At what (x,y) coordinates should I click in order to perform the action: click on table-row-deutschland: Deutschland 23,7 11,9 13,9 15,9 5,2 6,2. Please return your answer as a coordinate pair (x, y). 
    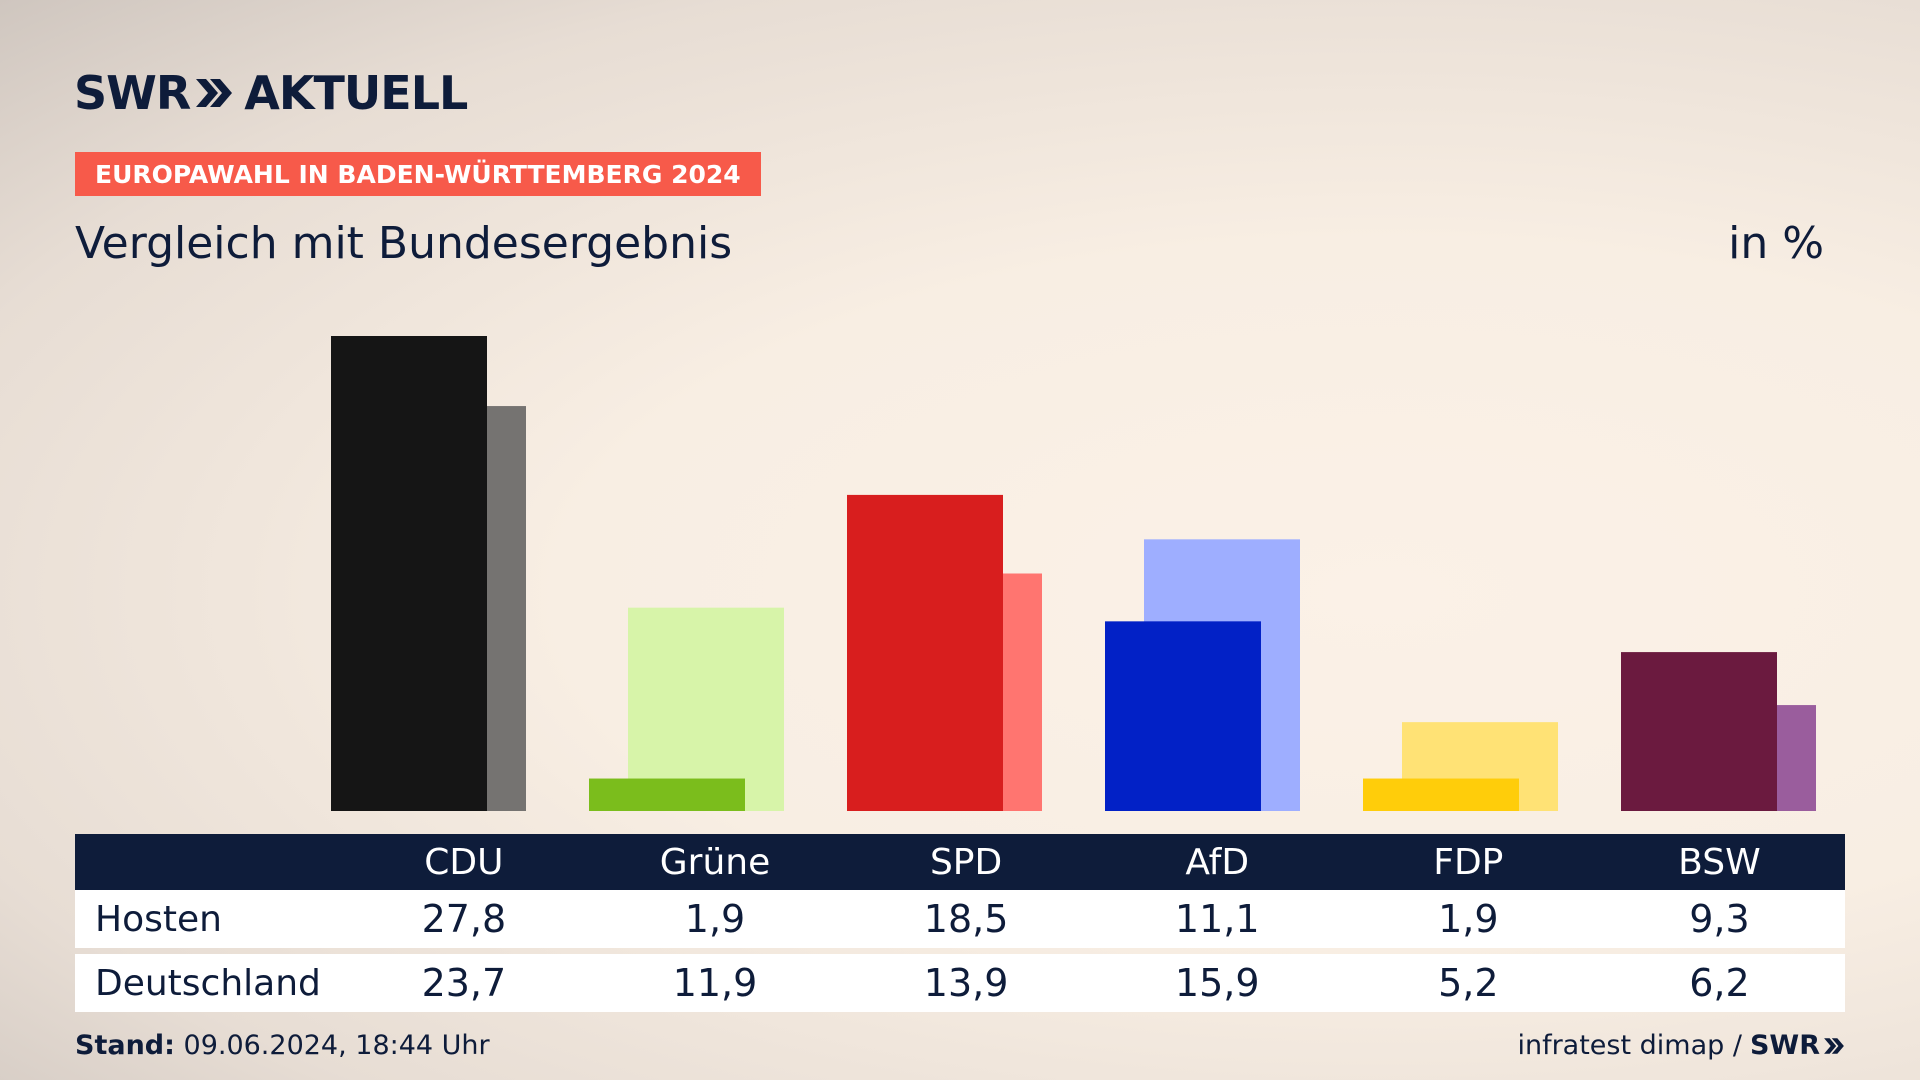
    Looking at the image, I should click on (960, 983).